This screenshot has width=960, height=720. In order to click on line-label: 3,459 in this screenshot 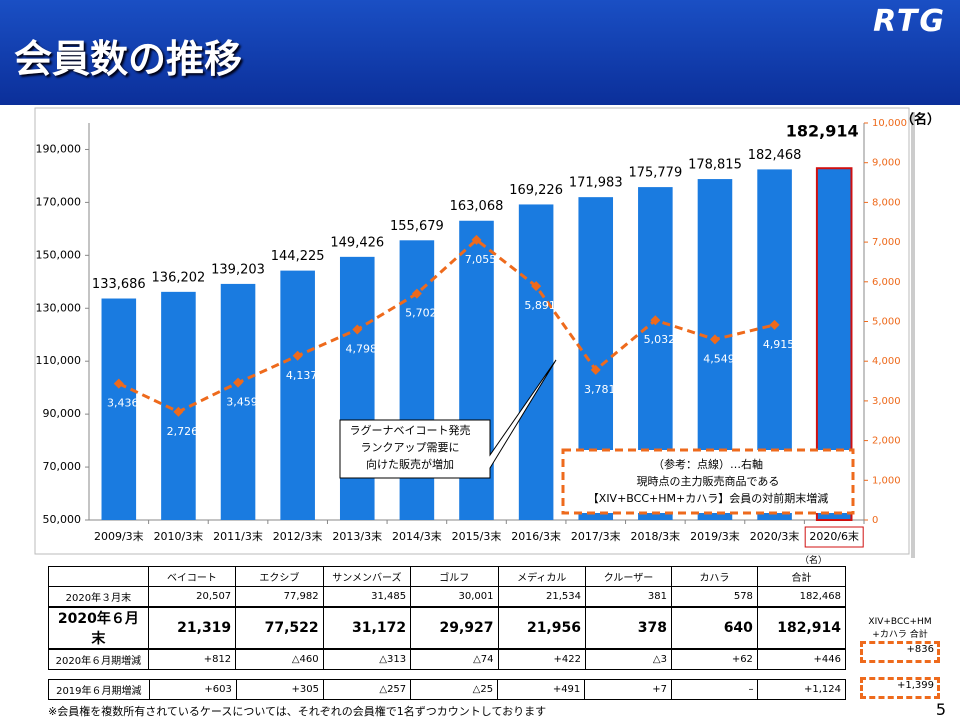, I will do `click(242, 402)`.